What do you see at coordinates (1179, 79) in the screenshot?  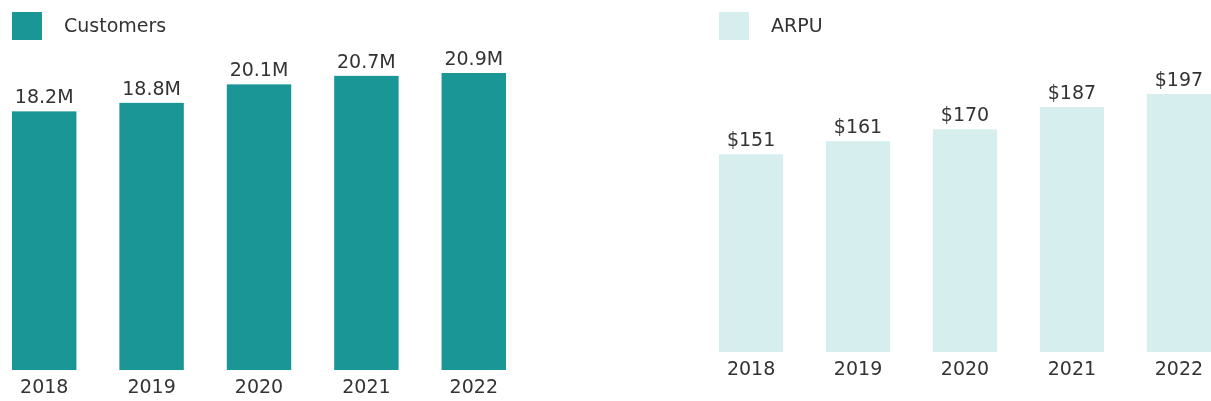 I see `data-label: $197` at bounding box center [1179, 79].